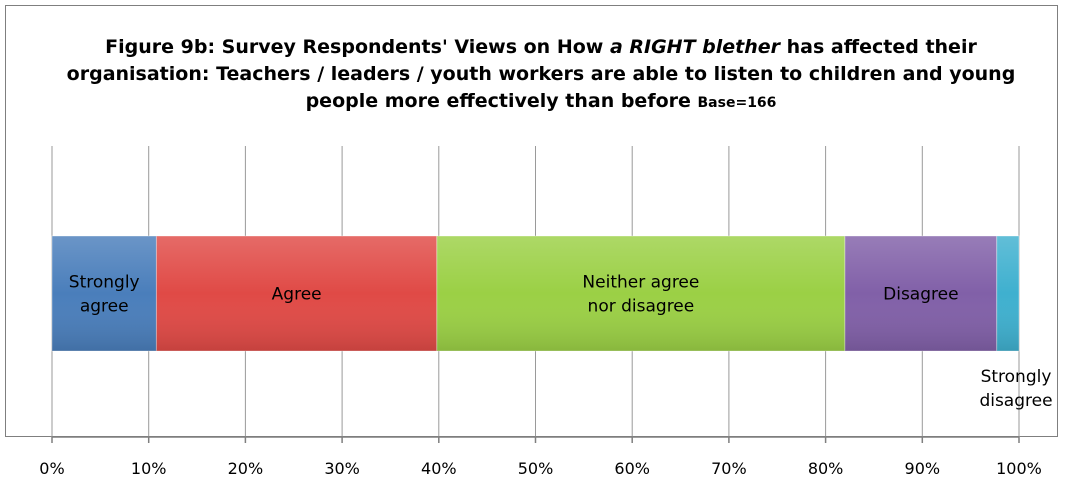  I want to click on x-tick-label: 100%, so click(1019, 468).